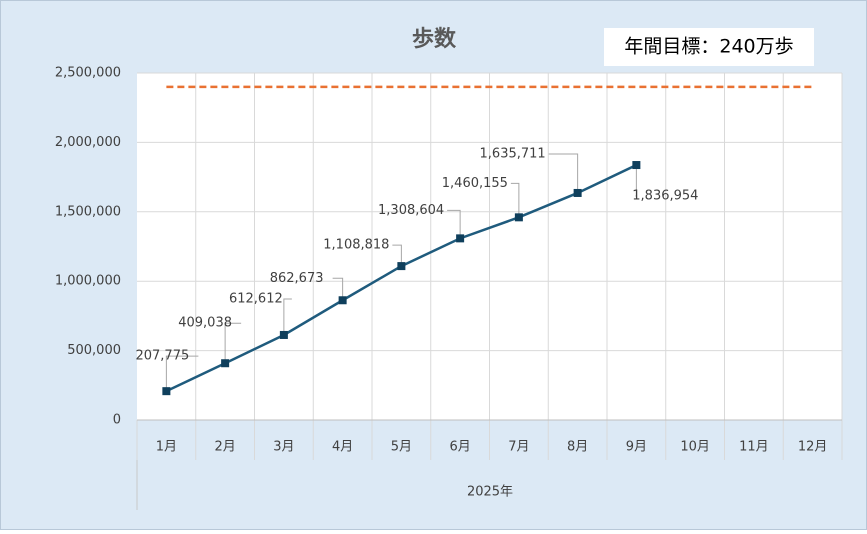 Image resolution: width=867 pixels, height=534 pixels. I want to click on y-tick-label: 500,000, so click(94, 350).